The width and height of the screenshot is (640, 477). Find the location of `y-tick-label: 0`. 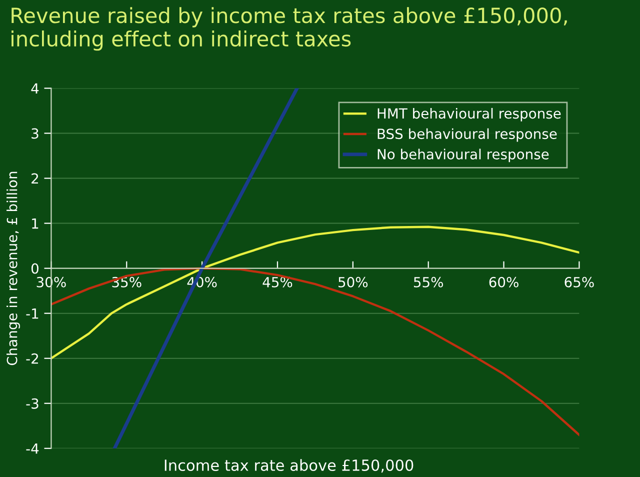

y-tick-label: 0 is located at coordinates (34, 268).